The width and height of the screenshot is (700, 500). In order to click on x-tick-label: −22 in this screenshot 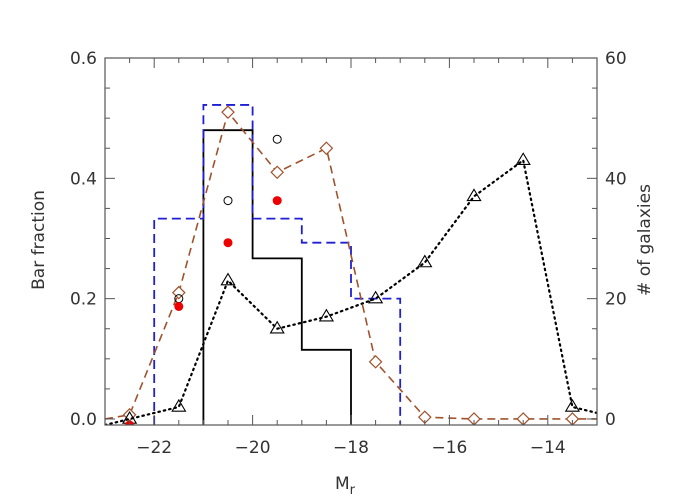, I will do `click(154, 448)`.